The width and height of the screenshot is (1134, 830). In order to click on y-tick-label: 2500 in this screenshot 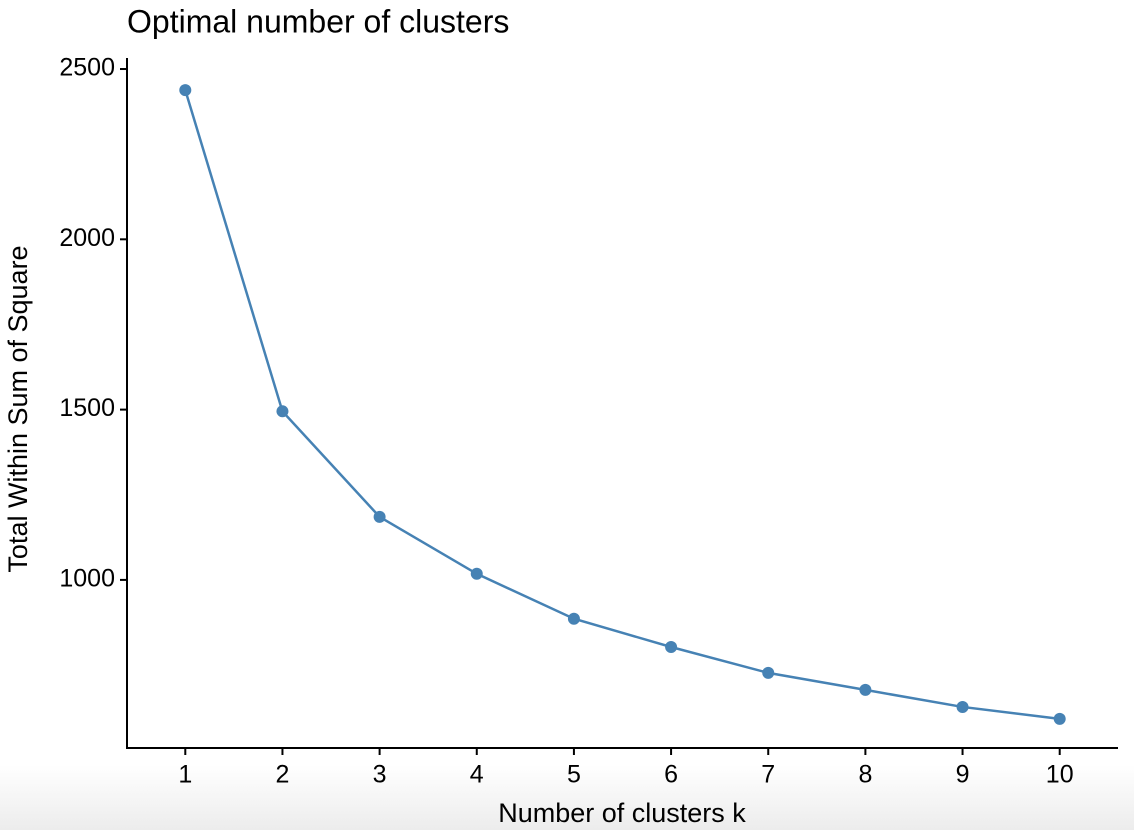, I will do `click(87, 68)`.